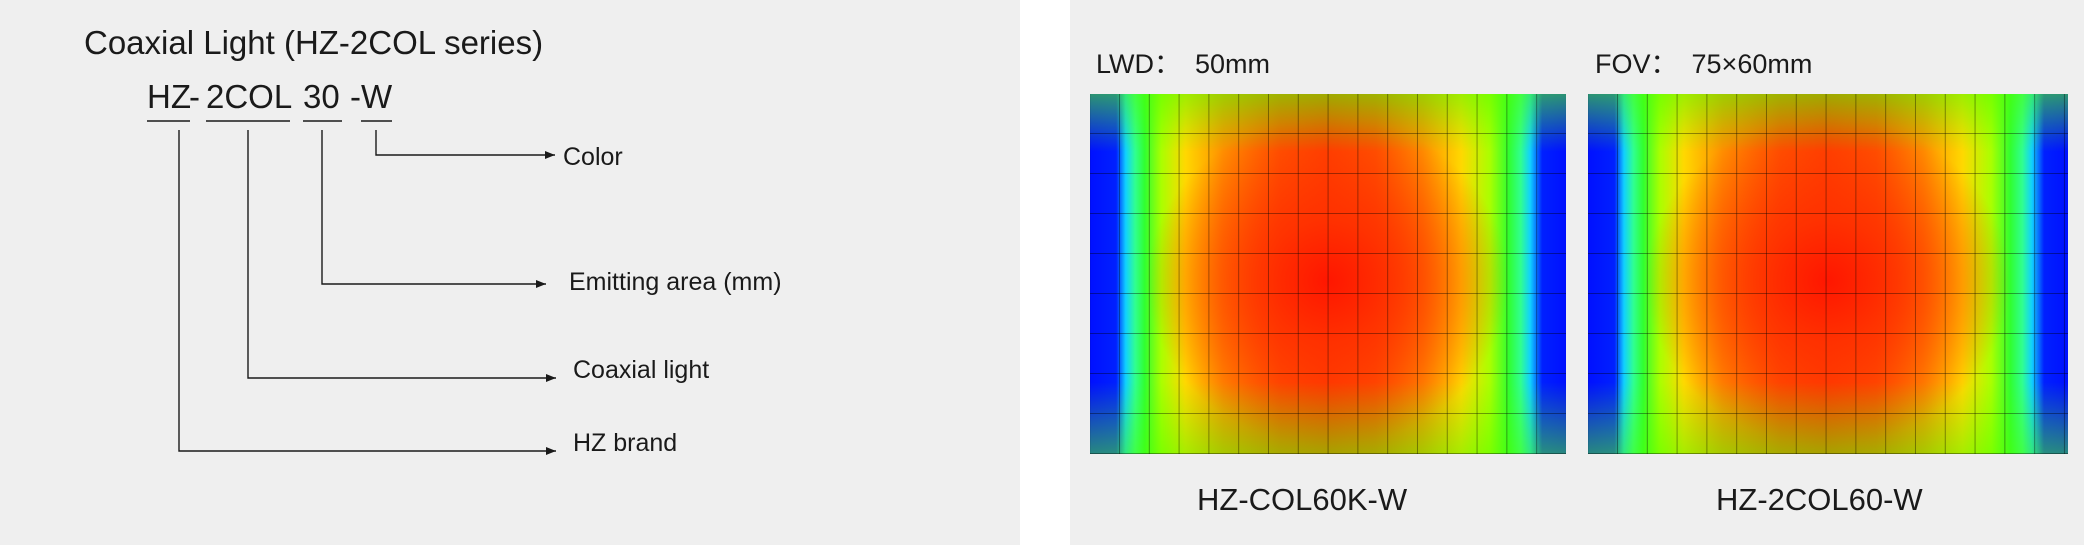  What do you see at coordinates (321, 96) in the screenshot?
I see `code-segment-size: 30` at bounding box center [321, 96].